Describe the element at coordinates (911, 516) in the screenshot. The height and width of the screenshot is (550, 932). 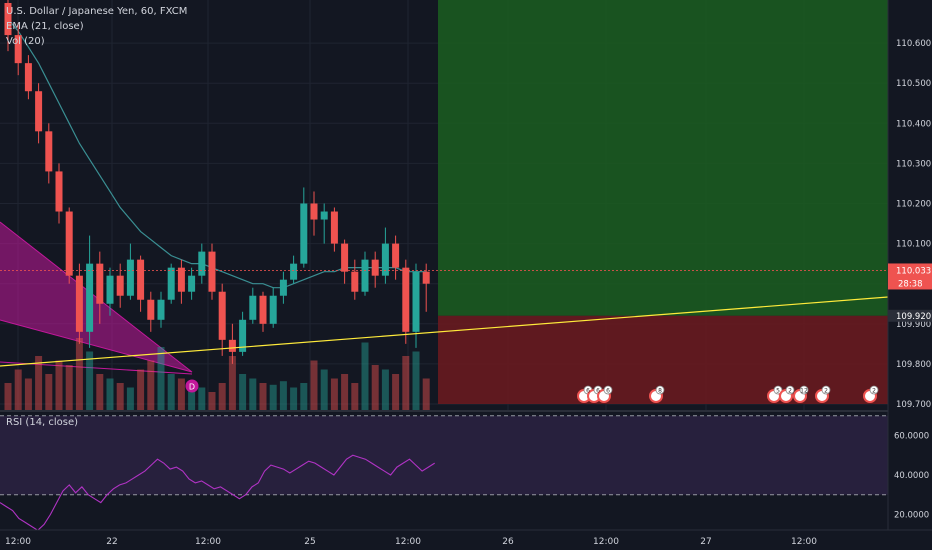
I see `rsi-tick-label: 20.0000` at that location.